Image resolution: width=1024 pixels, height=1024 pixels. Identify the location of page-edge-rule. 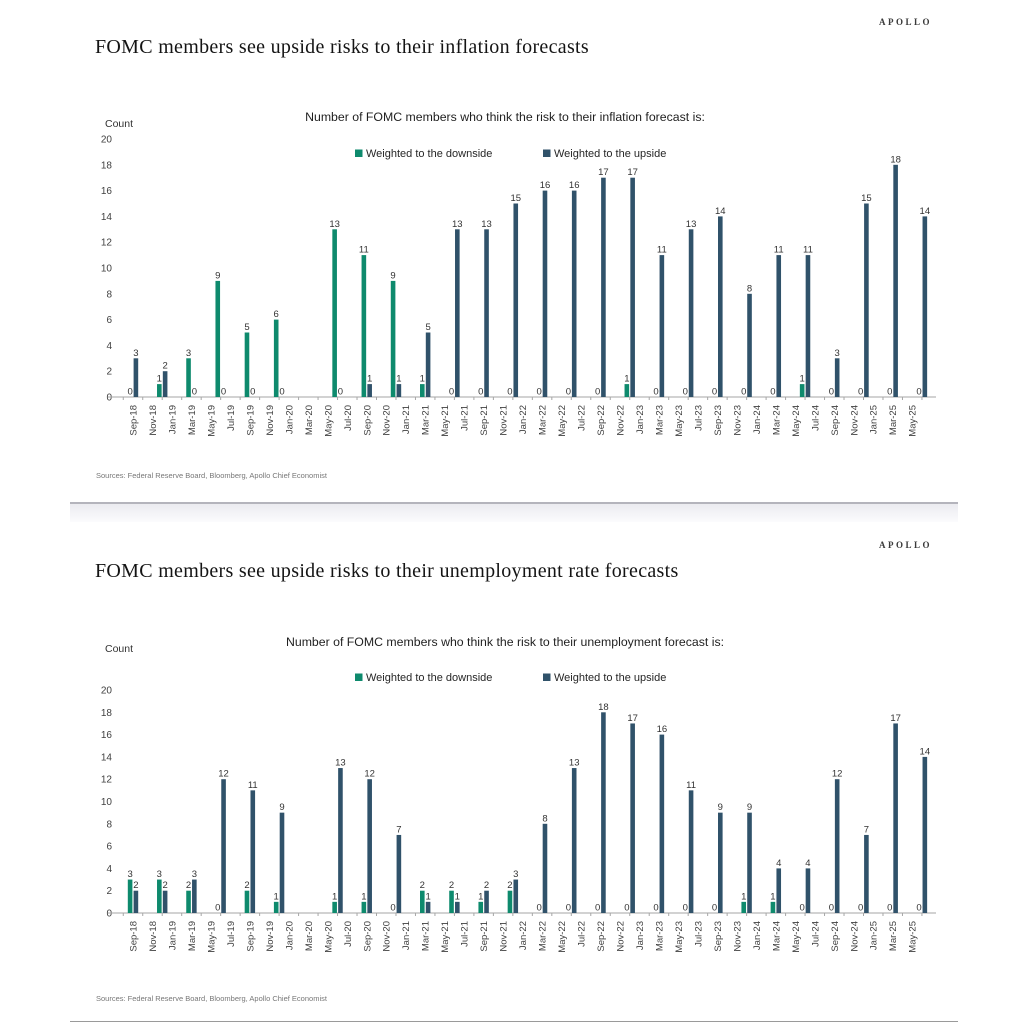
(514, 1021).